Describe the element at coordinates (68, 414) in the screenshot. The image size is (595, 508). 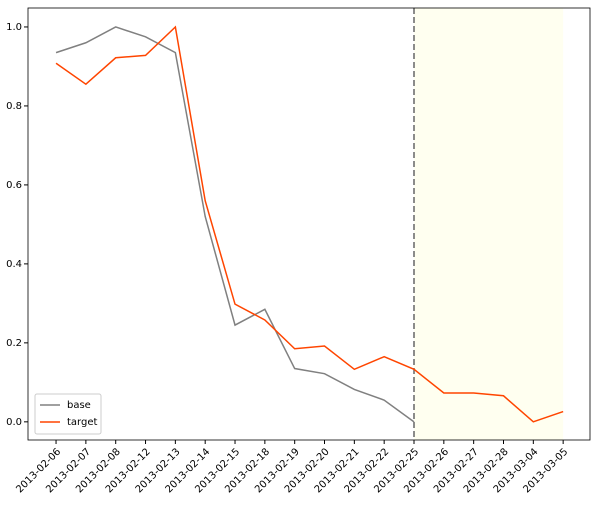
I see `legend-box` at that location.